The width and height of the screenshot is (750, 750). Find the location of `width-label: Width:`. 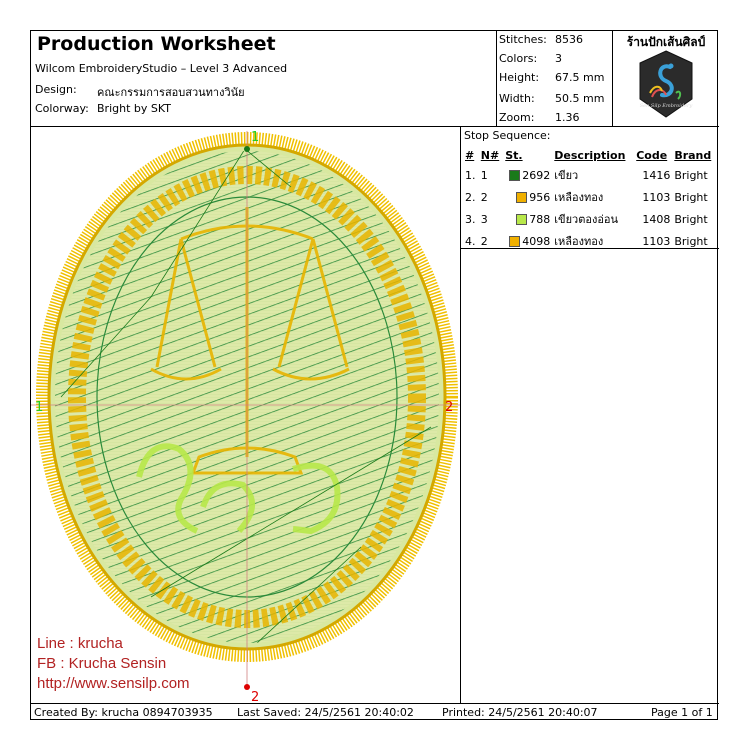

width-label: Width: is located at coordinates (517, 98).